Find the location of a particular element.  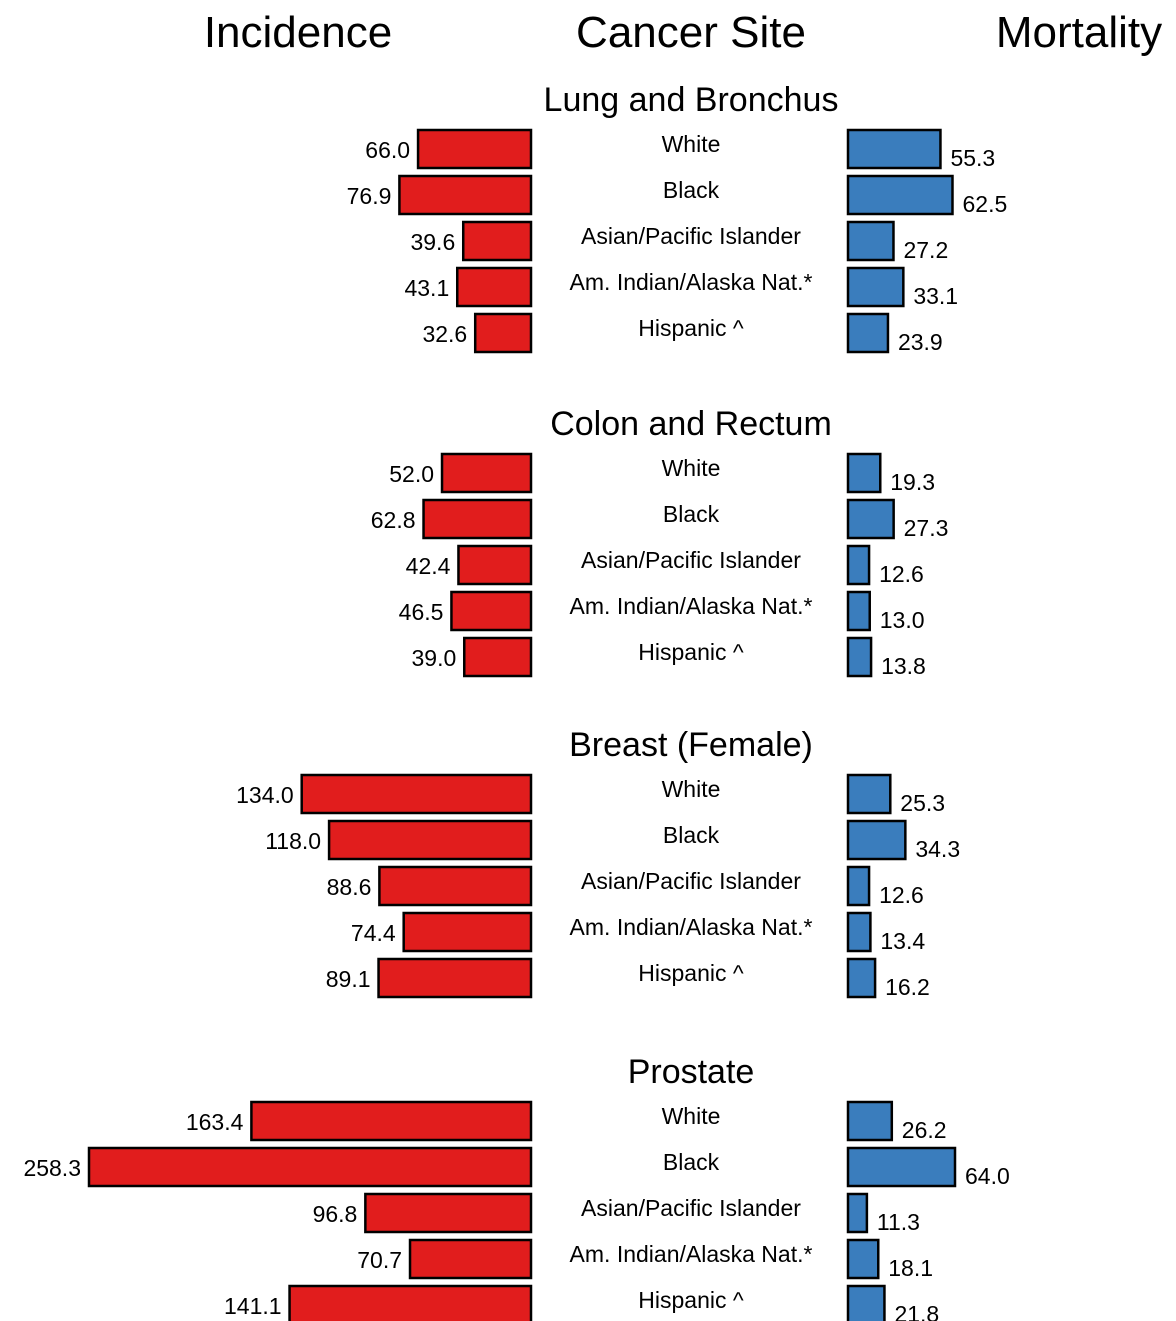

mortality-value-label: 23.9 is located at coordinates (920, 342).